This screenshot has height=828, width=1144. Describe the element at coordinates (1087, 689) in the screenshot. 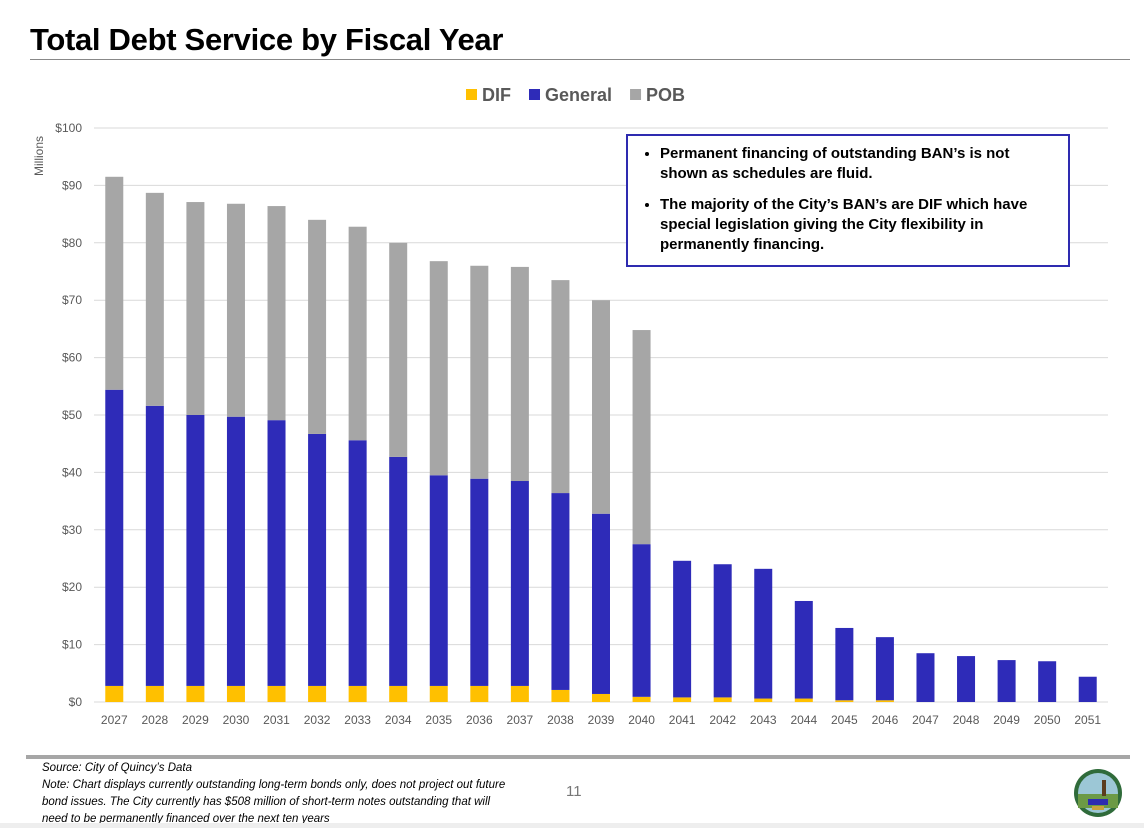

I see `bar-general-2051` at that location.